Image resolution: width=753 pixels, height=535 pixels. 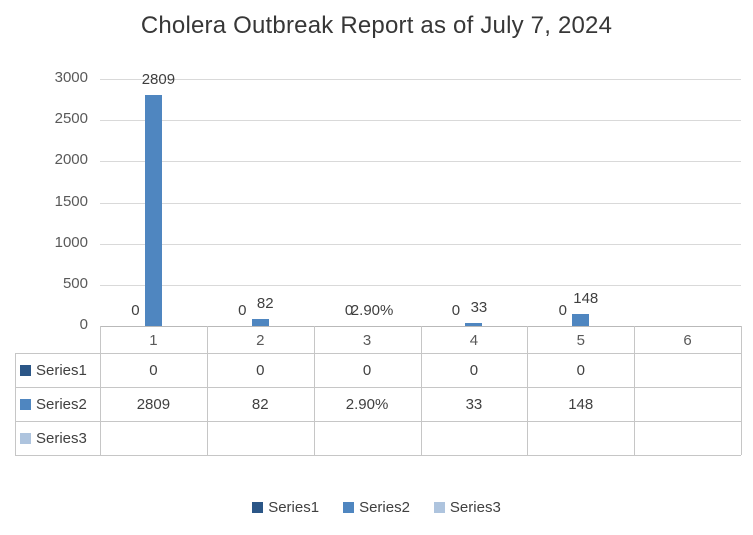 I want to click on legend-item-series2: Series2, so click(x=376, y=507).